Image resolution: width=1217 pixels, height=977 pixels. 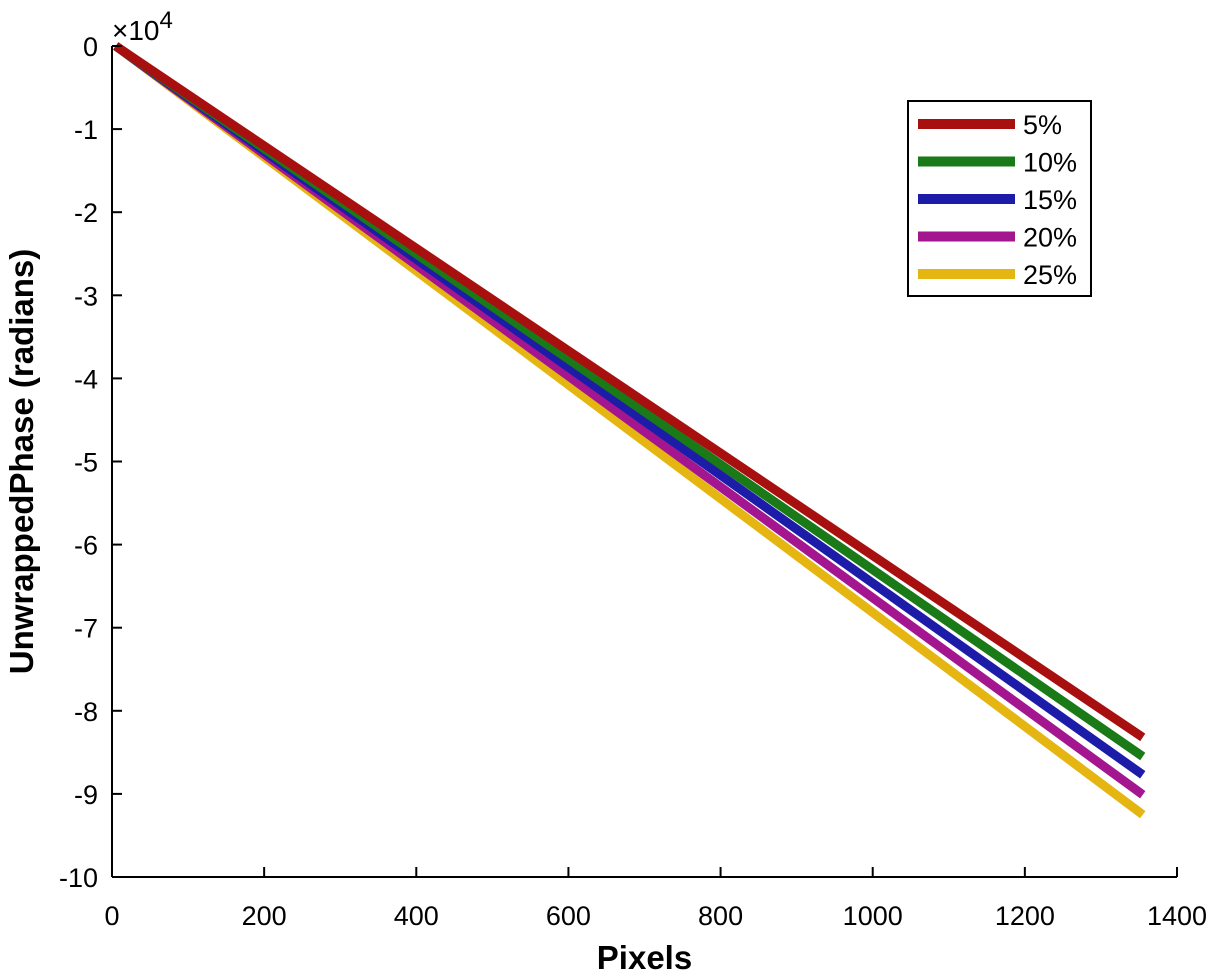 I want to click on y-tick-label: -3, so click(x=86, y=296).